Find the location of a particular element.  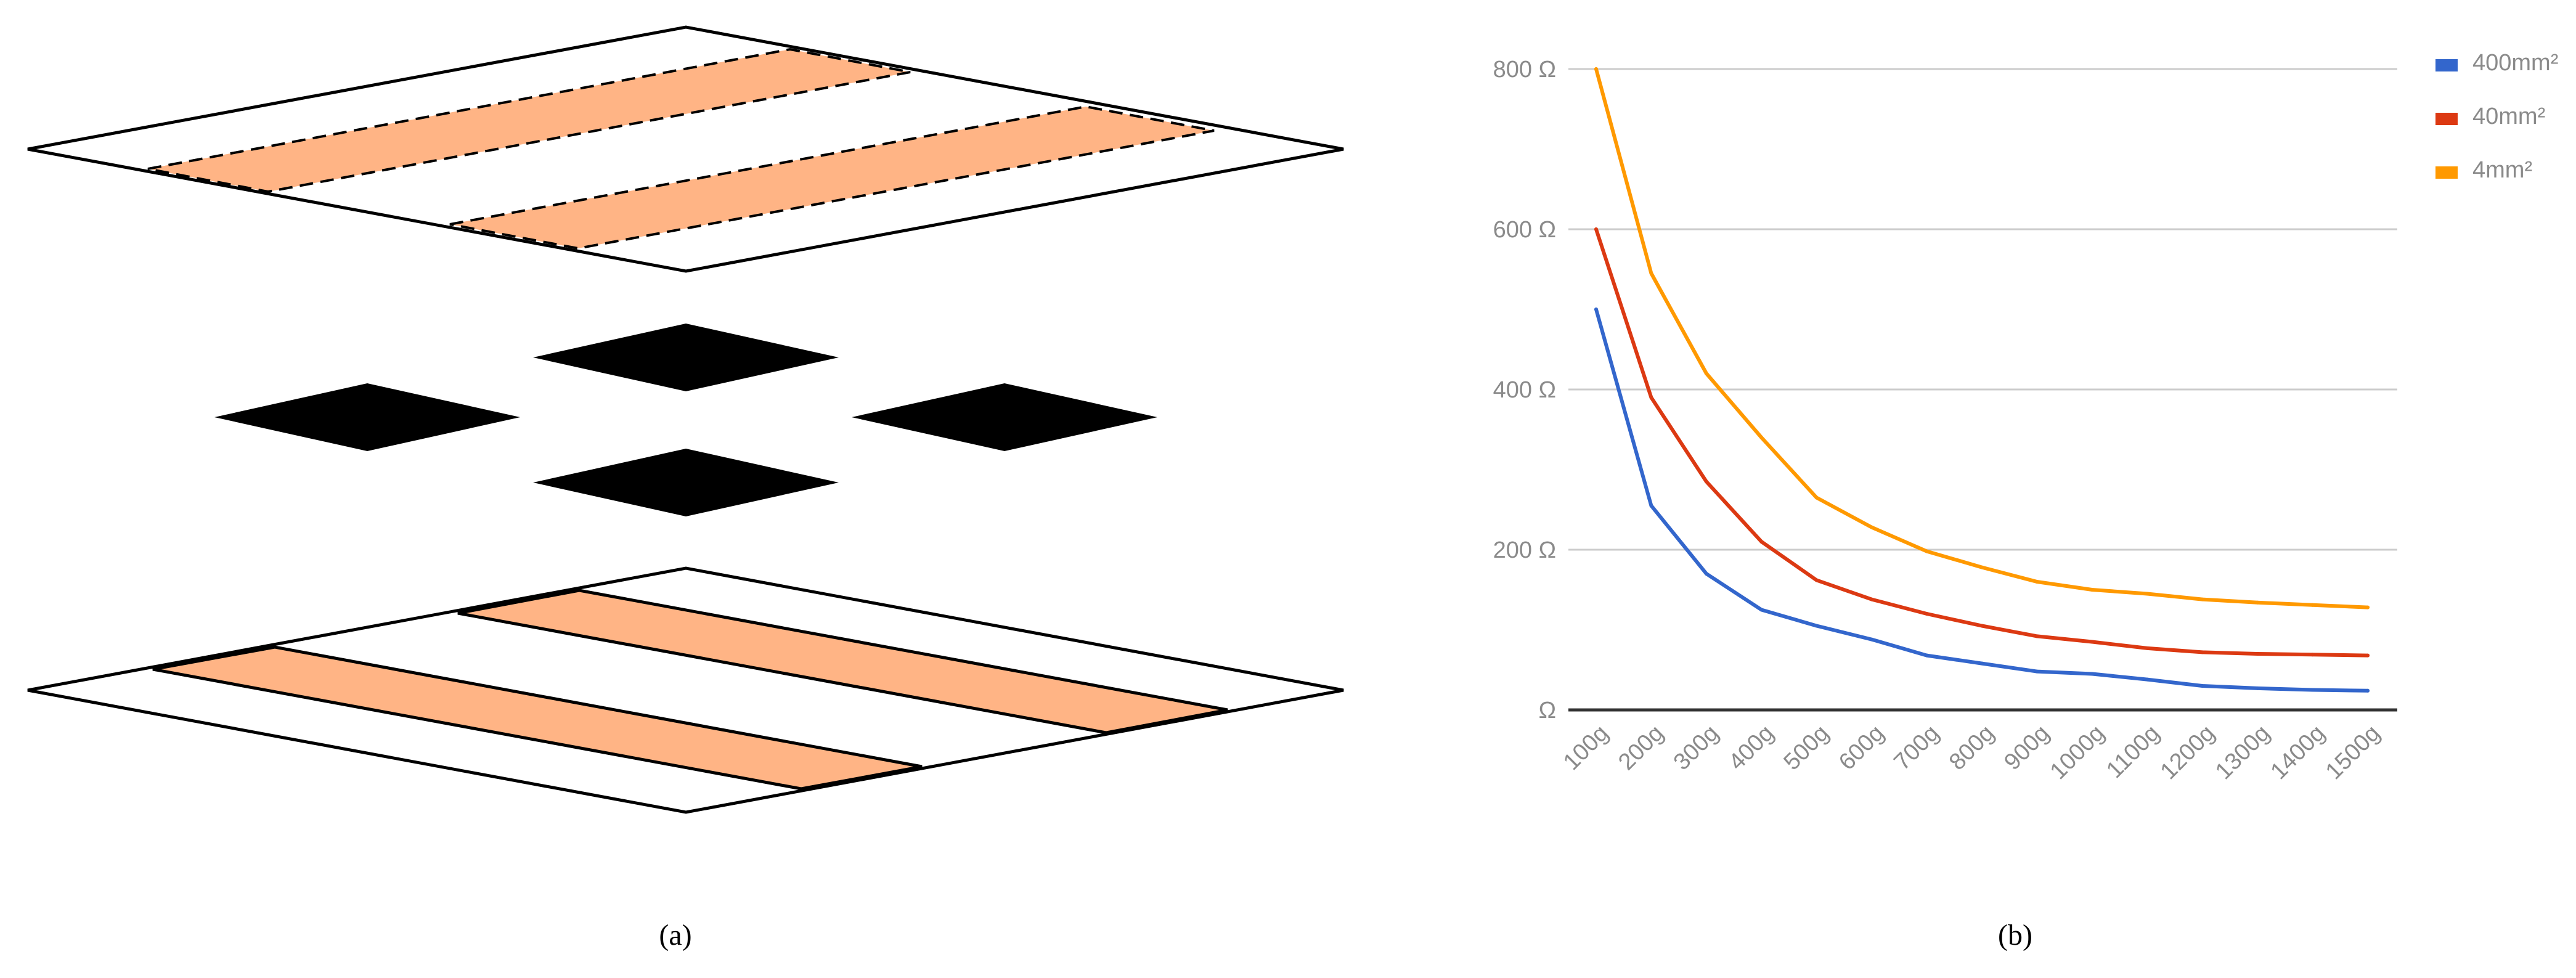

x-tick-label: 700g is located at coordinates (1916, 747).